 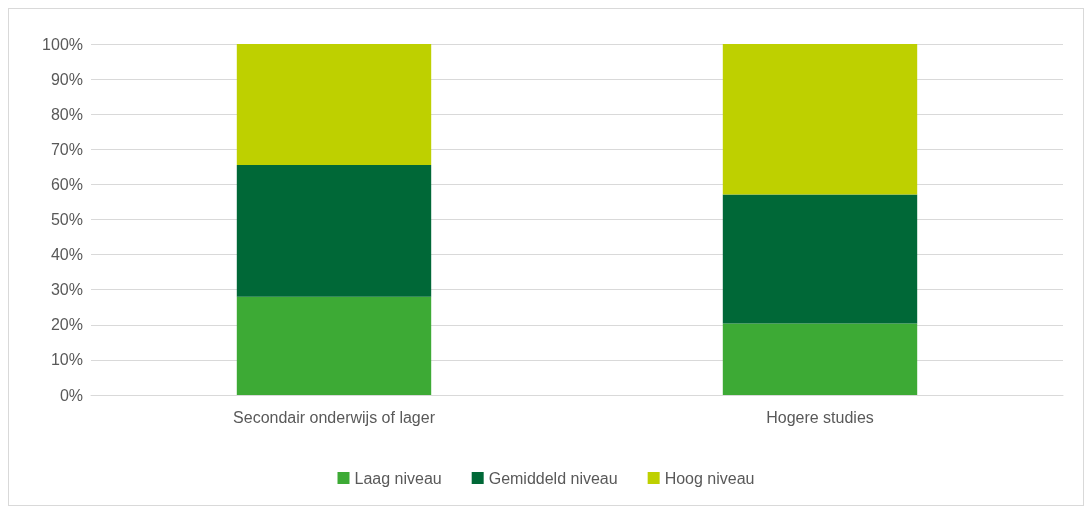 What do you see at coordinates (66, 325) in the screenshot?
I see `y-tick-label: 20%` at bounding box center [66, 325].